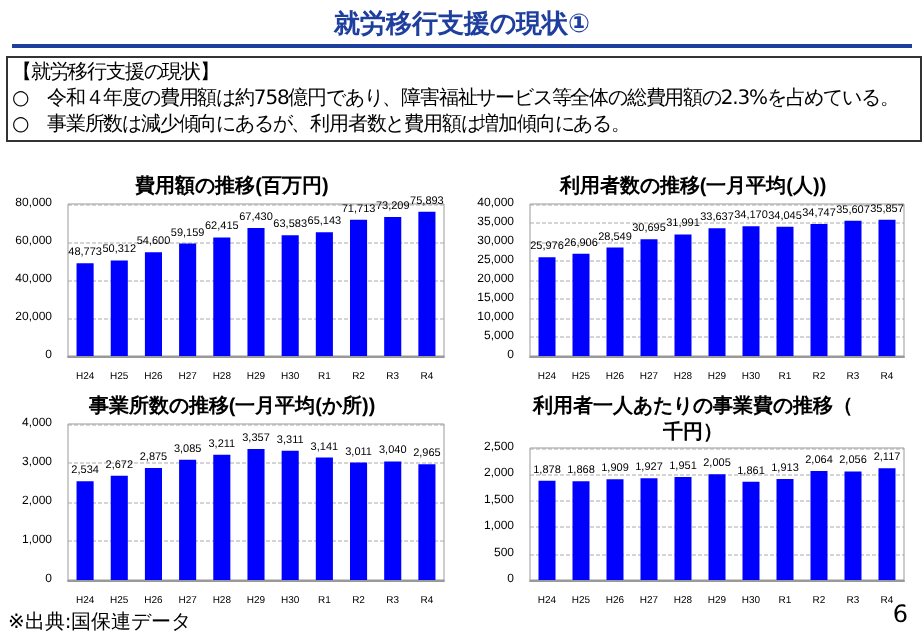 The width and height of the screenshot is (924, 640). Describe the element at coordinates (461, 25) in the screenshot. I see `text: 就労移行支援の現状①` at that location.